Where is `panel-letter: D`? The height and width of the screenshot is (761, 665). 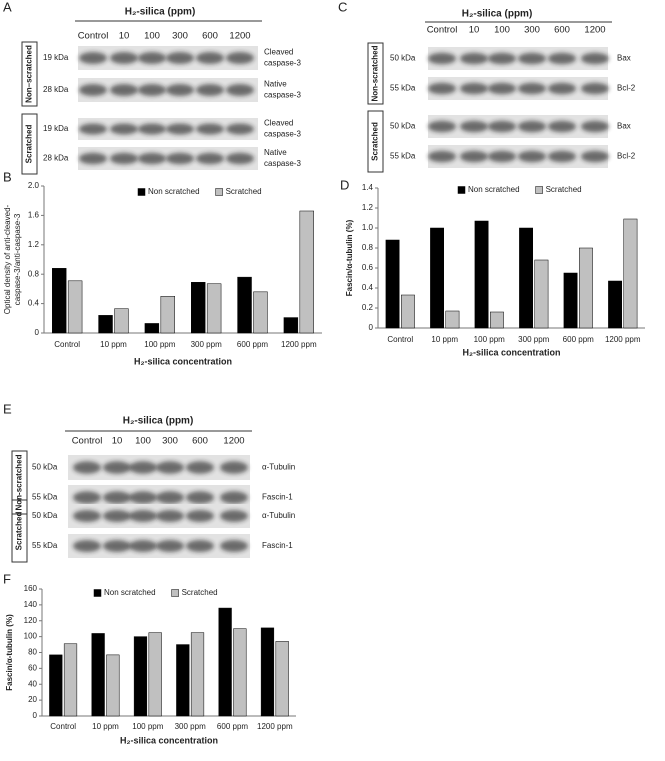 panel-letter: D is located at coordinates (344, 184).